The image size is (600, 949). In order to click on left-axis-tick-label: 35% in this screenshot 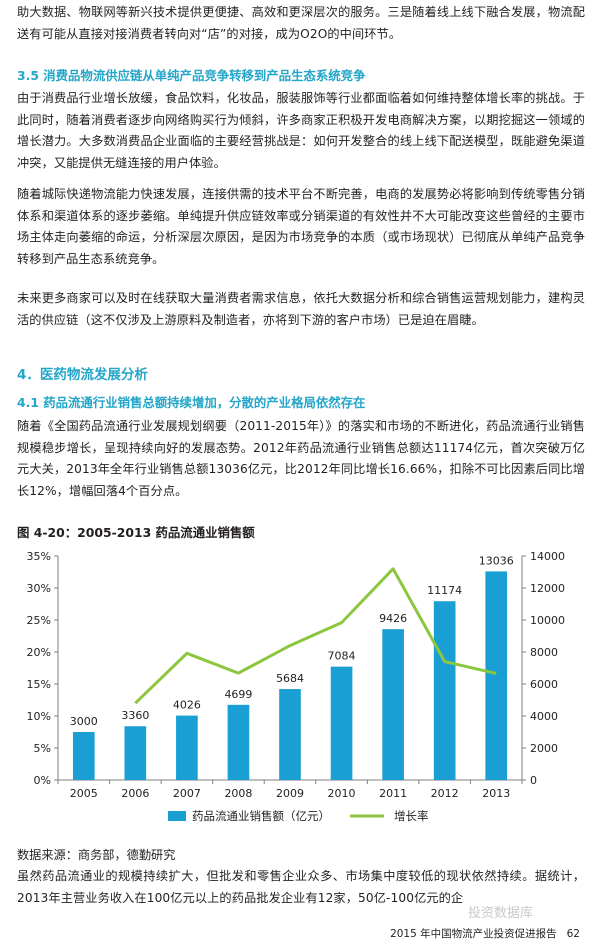, I will do `click(39, 556)`.